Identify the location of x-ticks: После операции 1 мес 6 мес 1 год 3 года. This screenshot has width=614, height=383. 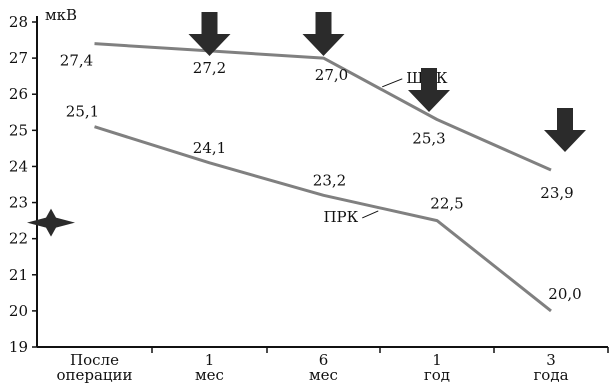
(332, 365).